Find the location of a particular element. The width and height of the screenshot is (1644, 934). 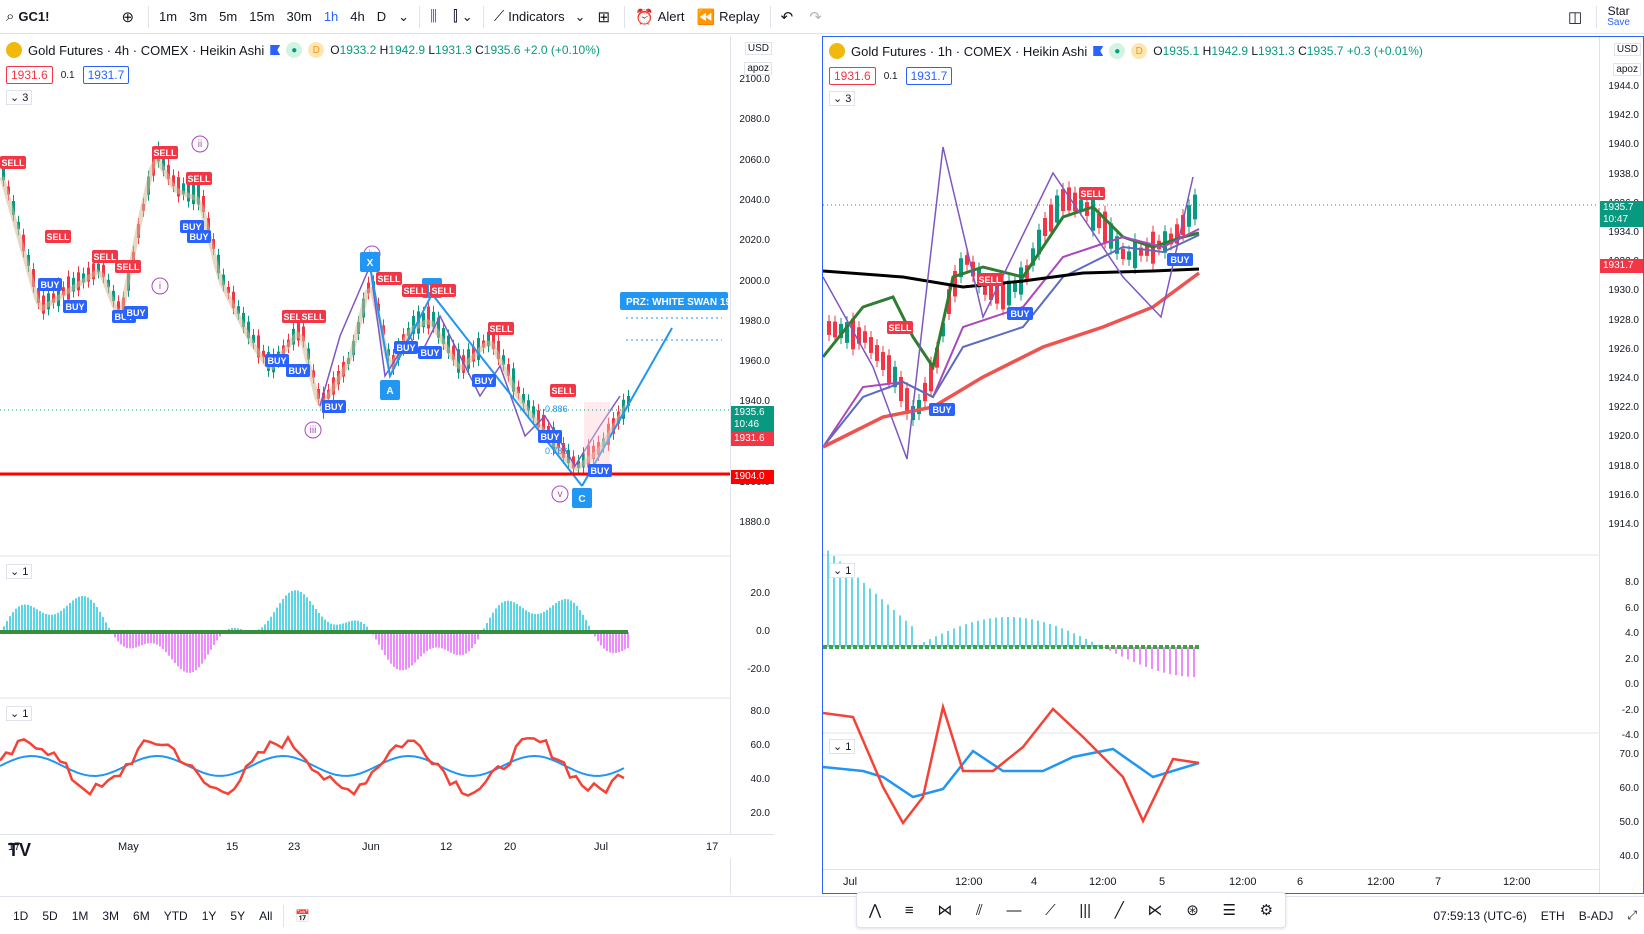

alert-button: ⏰ Alert is located at coordinates (659, 16).